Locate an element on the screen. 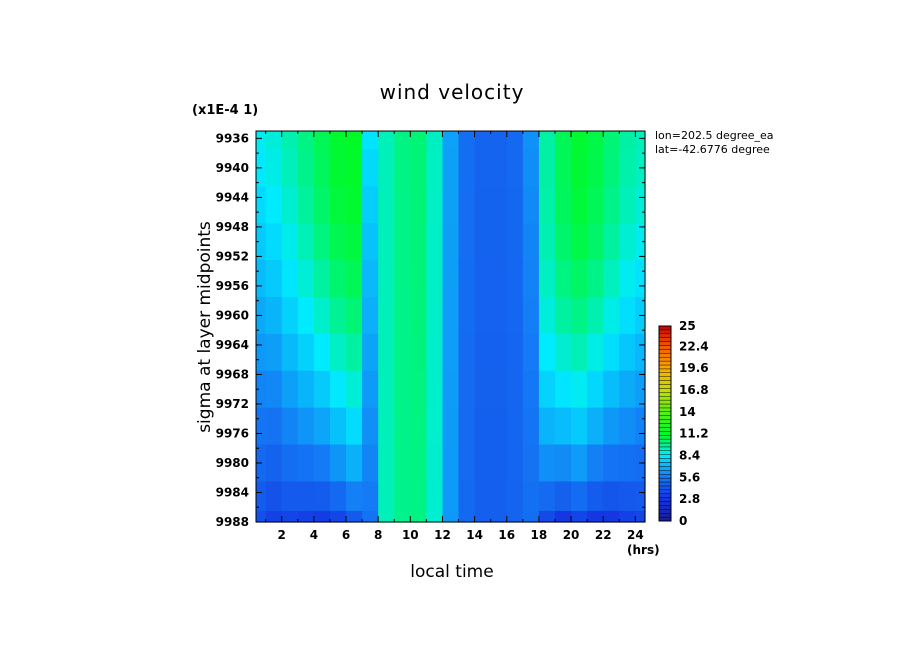 This screenshot has height=654, width=904. colorbar-label: 0 is located at coordinates (683, 521).